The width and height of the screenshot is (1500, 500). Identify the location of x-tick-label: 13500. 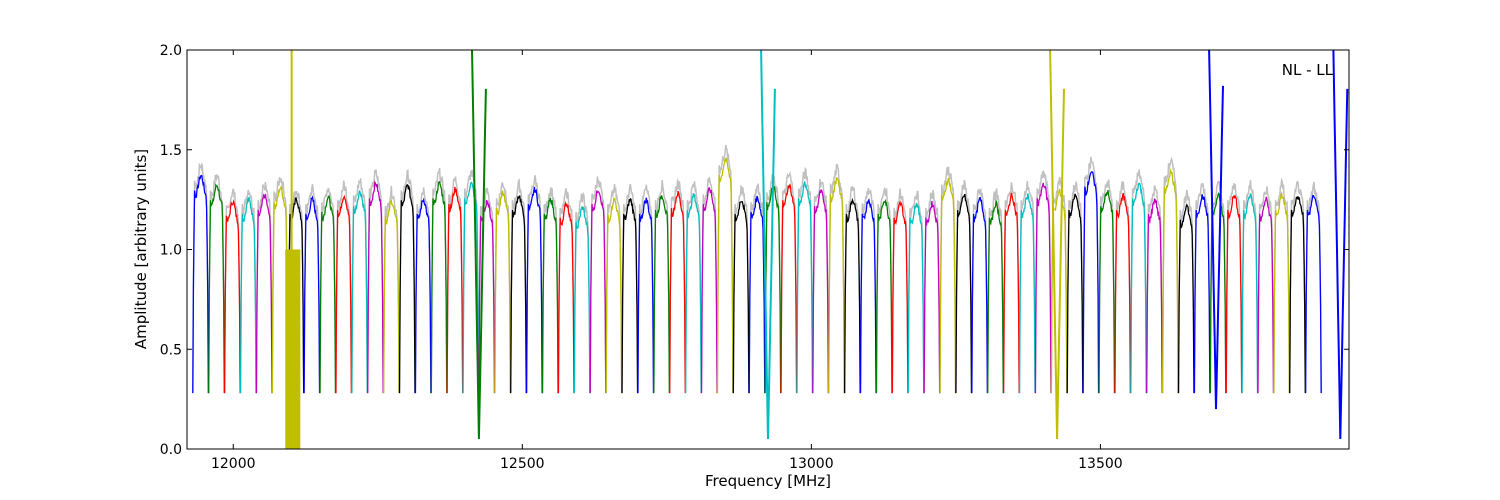
(1100, 464).